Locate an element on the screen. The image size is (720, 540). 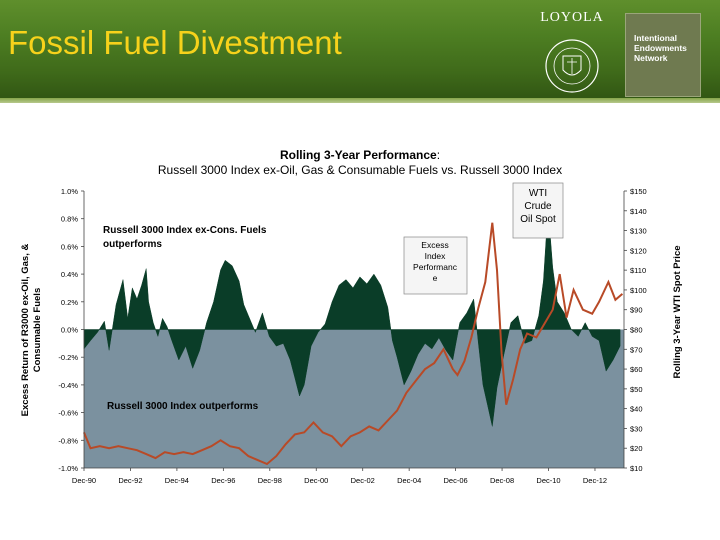
left-tick-label: 0.0% is located at coordinates (69, 330).